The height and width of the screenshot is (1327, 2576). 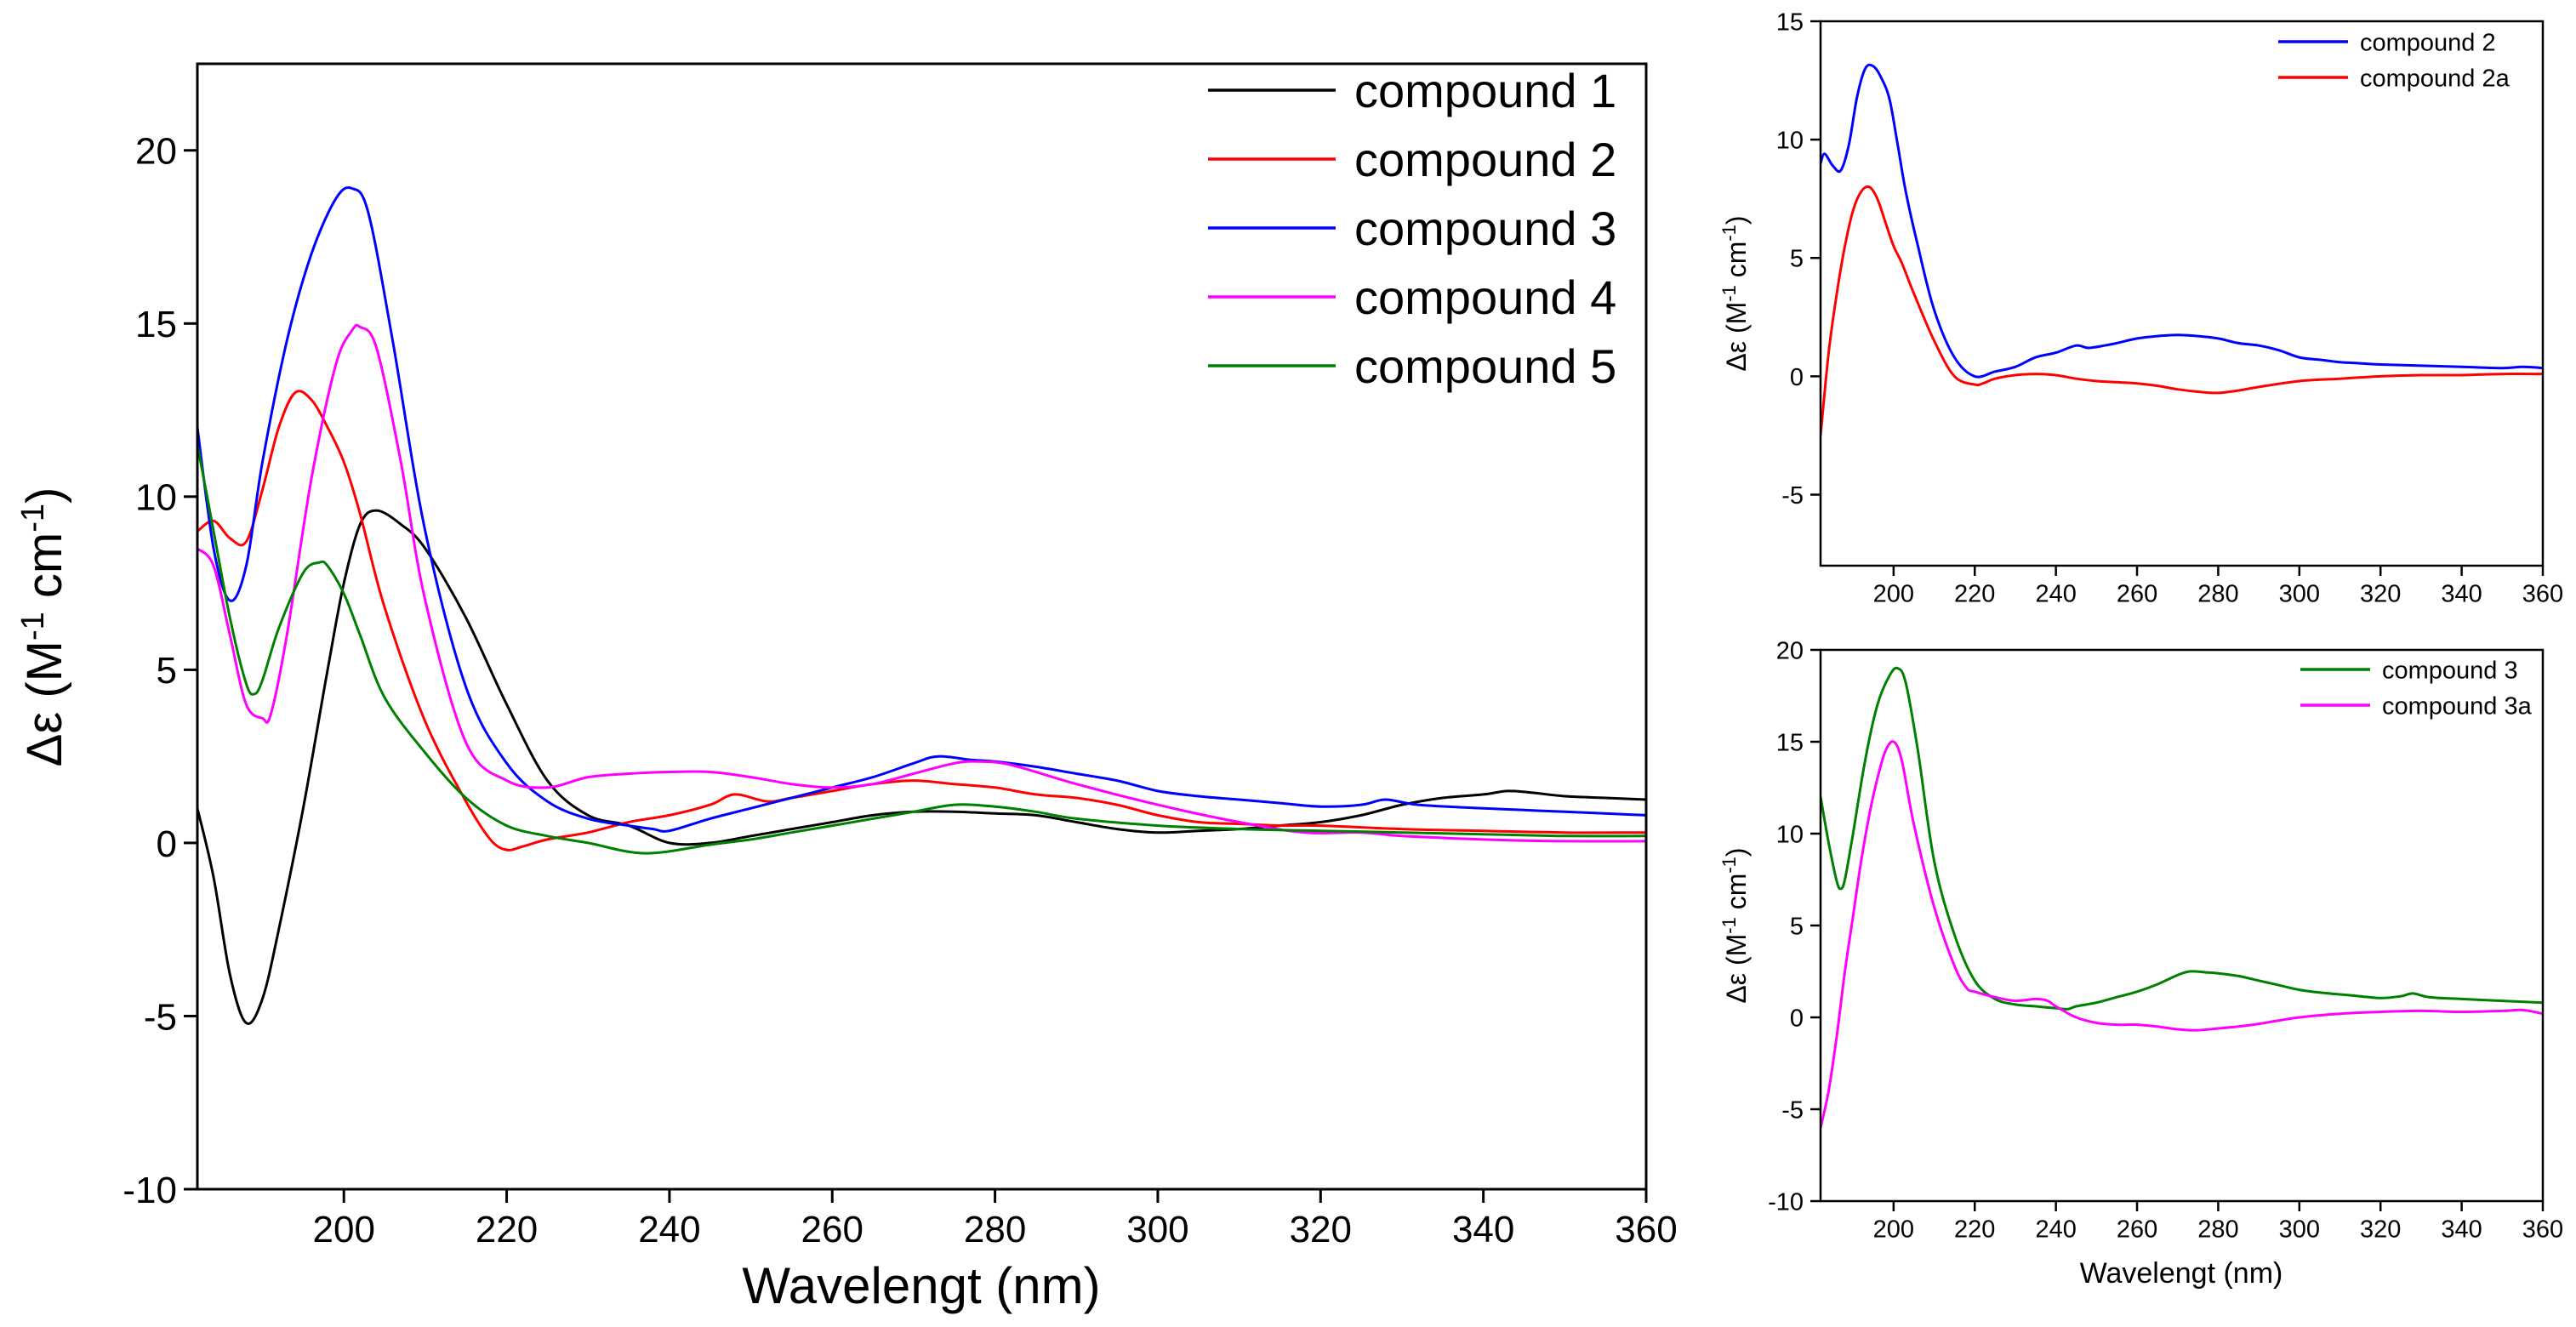 What do you see at coordinates (44, 627) in the screenshot?
I see `main-y-axis-label: Δε (M-1 cm-1)` at bounding box center [44, 627].